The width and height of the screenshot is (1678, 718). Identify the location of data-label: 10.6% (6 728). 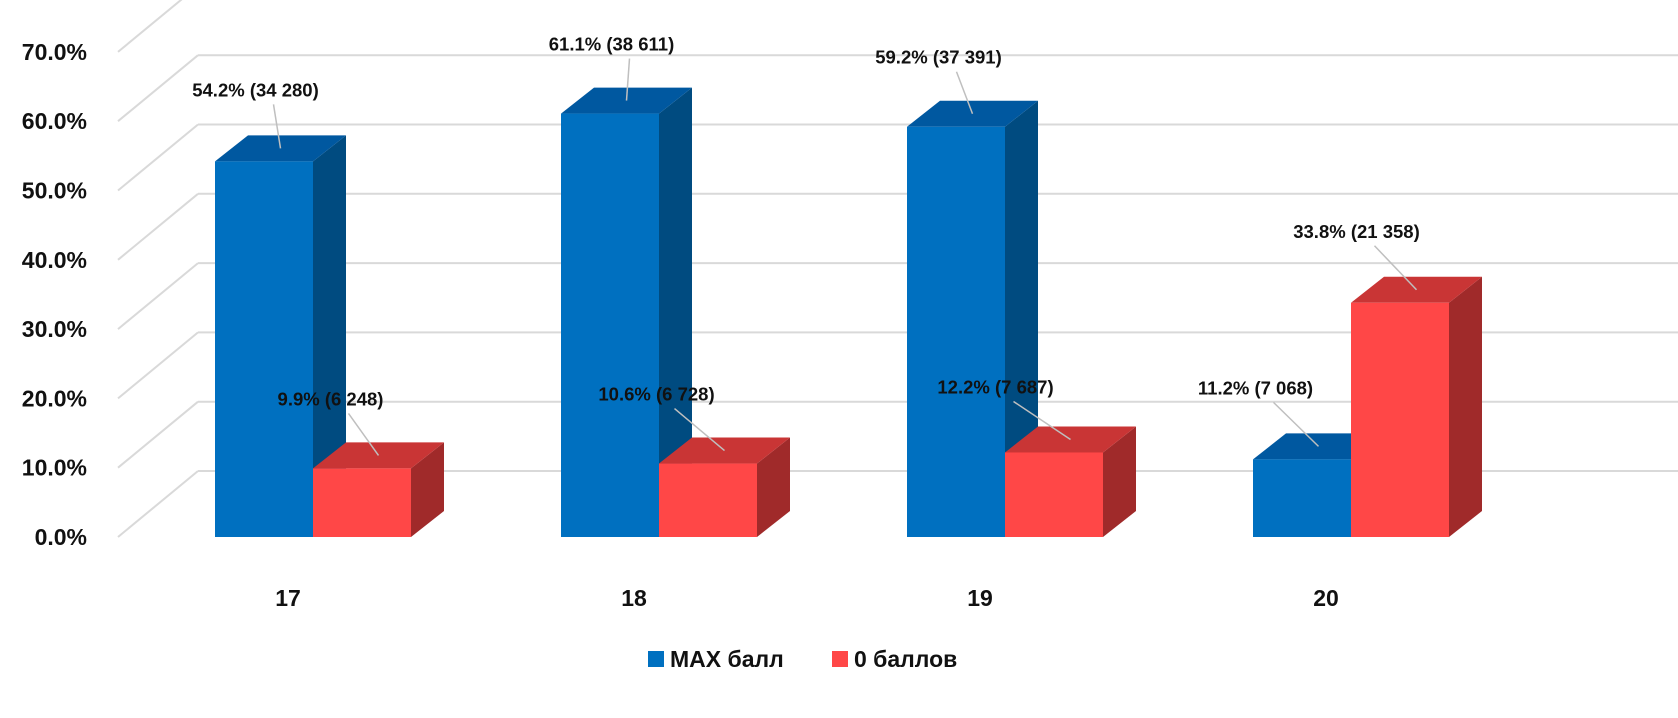
(656, 394).